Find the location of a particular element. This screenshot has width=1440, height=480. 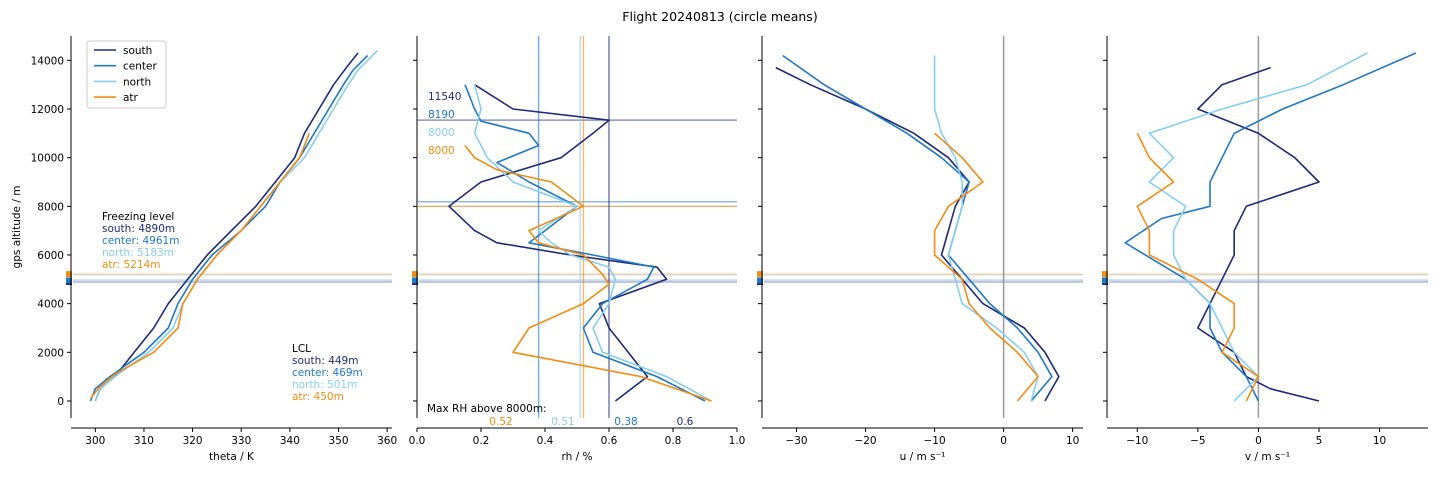

x-axis-label: rh / % is located at coordinates (577, 457).